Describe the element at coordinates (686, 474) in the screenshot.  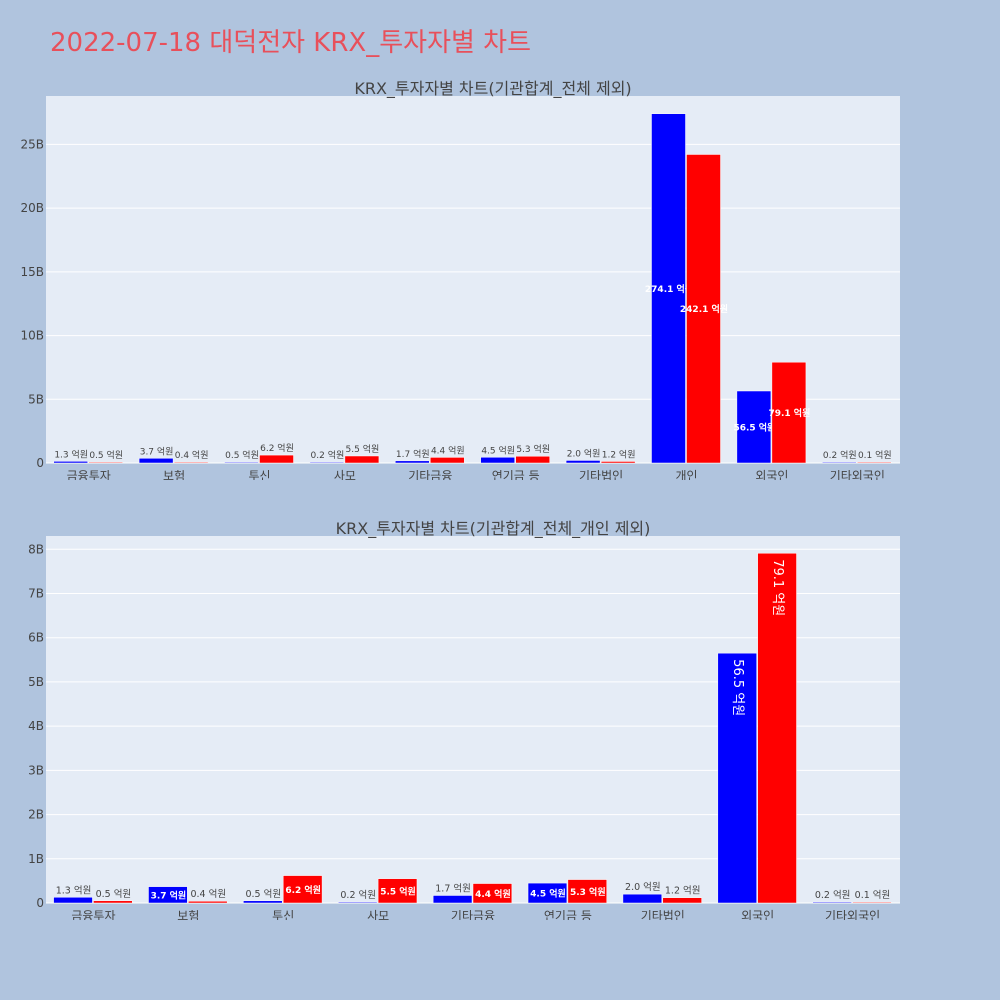
I see `x-tick-label: 개인` at that location.